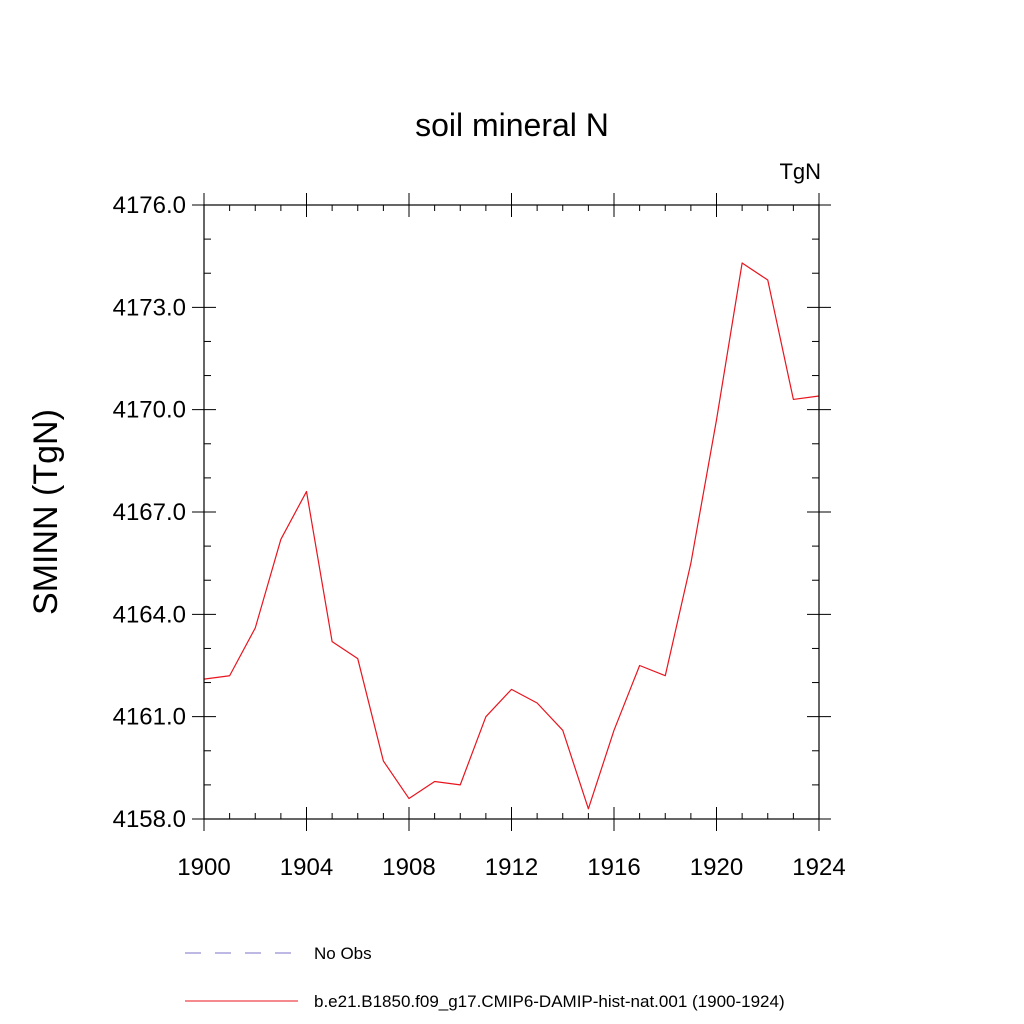  Describe the element at coordinates (149, 205) in the screenshot. I see `y-tick-label: 4176.0` at that location.